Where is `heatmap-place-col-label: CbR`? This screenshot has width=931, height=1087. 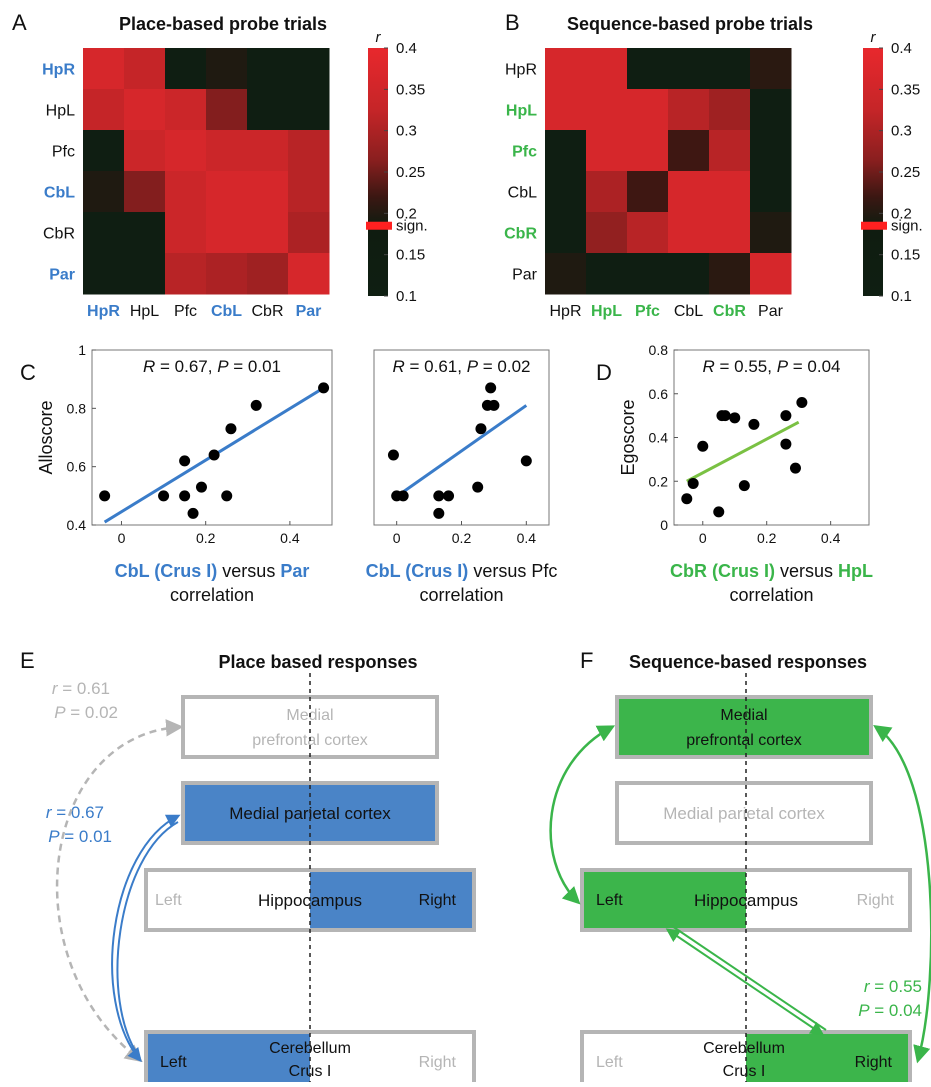
heatmap-place-col-label: CbR is located at coordinates (267, 311).